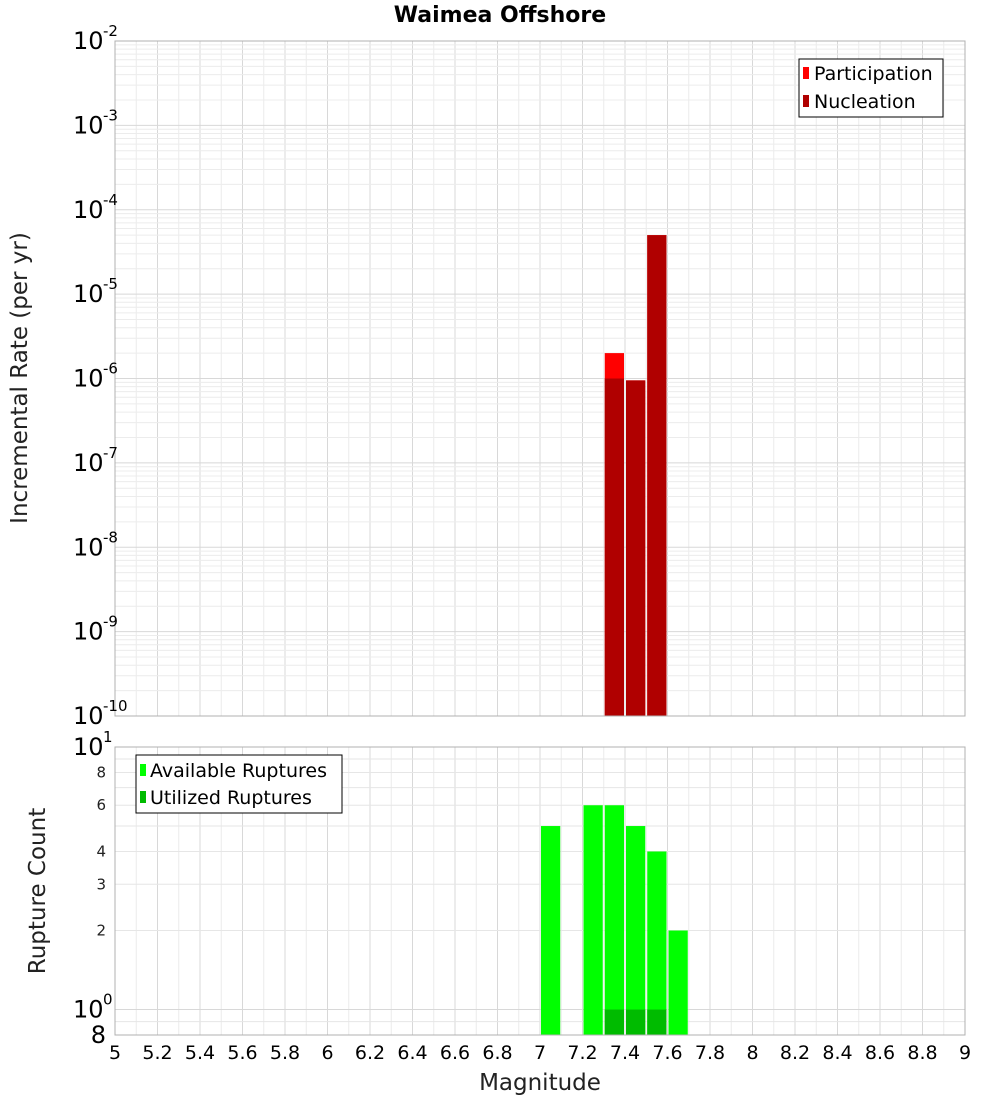 The width and height of the screenshot is (1000, 1100). Describe the element at coordinates (108, 737) in the screenshot. I see `bottom-y-tick-label-exponent: 1` at that location.